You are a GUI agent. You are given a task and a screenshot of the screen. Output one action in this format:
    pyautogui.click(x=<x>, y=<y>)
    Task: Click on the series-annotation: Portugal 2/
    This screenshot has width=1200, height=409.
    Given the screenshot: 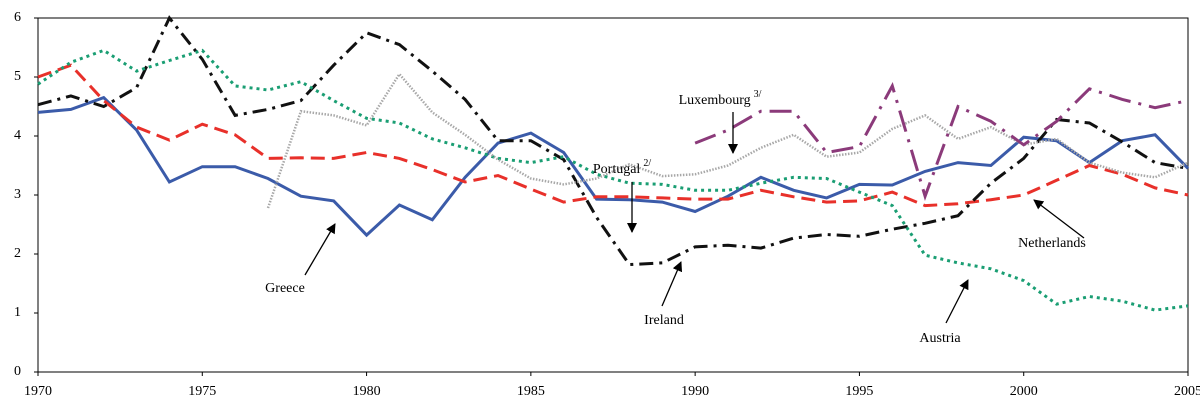 What is the action you would take?
    pyautogui.click(x=622, y=167)
    